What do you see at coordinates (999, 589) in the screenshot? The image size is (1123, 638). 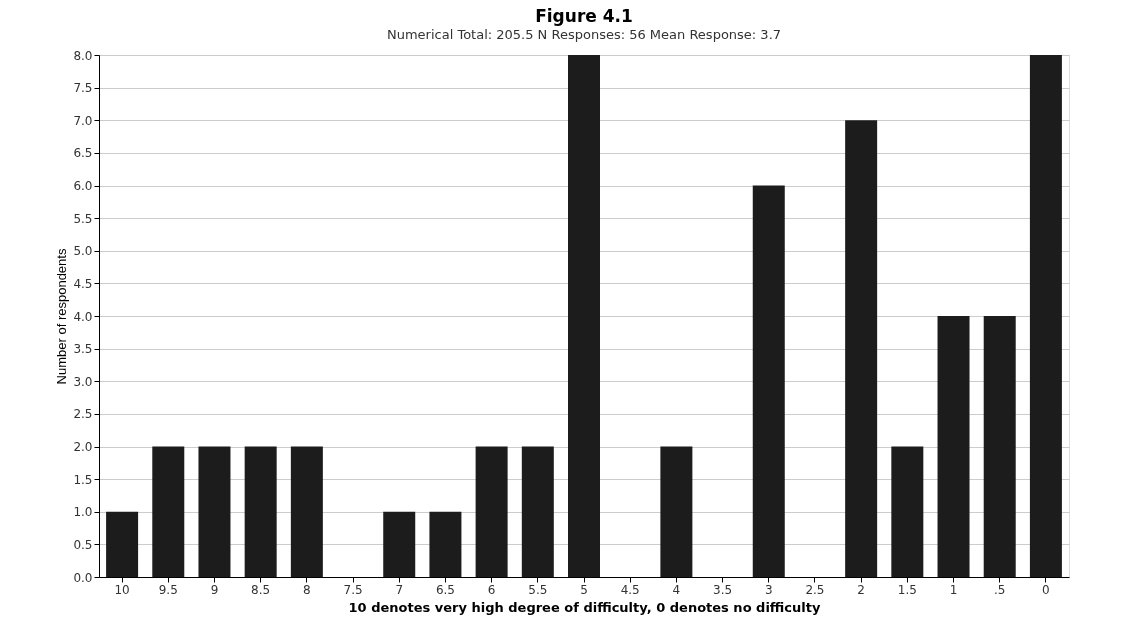 I see `x-tick-label: .5` at bounding box center [999, 589].